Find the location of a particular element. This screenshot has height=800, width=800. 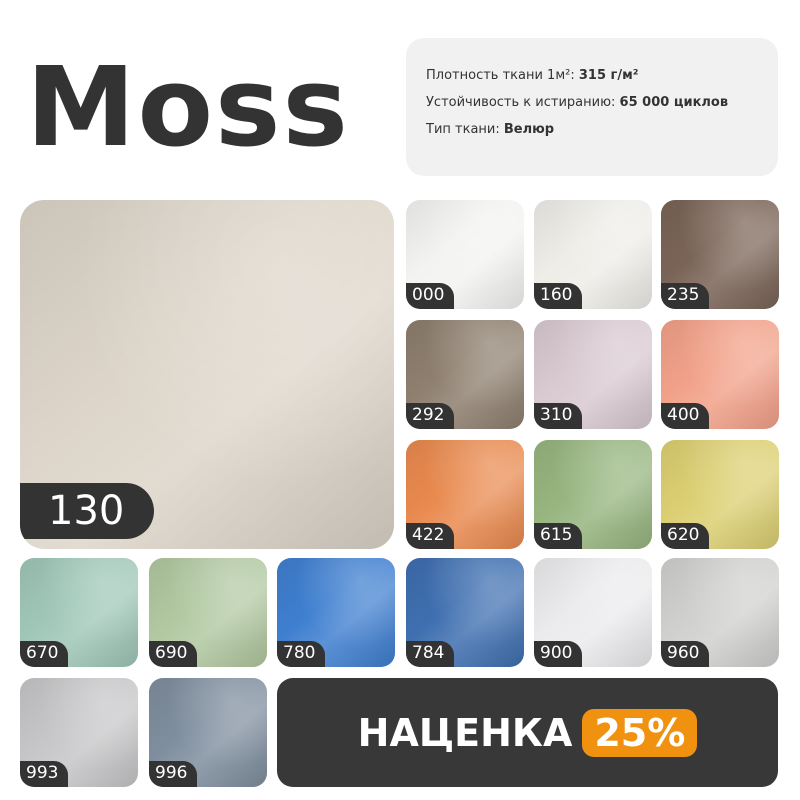

swatch-code: 784 is located at coordinates (430, 654).